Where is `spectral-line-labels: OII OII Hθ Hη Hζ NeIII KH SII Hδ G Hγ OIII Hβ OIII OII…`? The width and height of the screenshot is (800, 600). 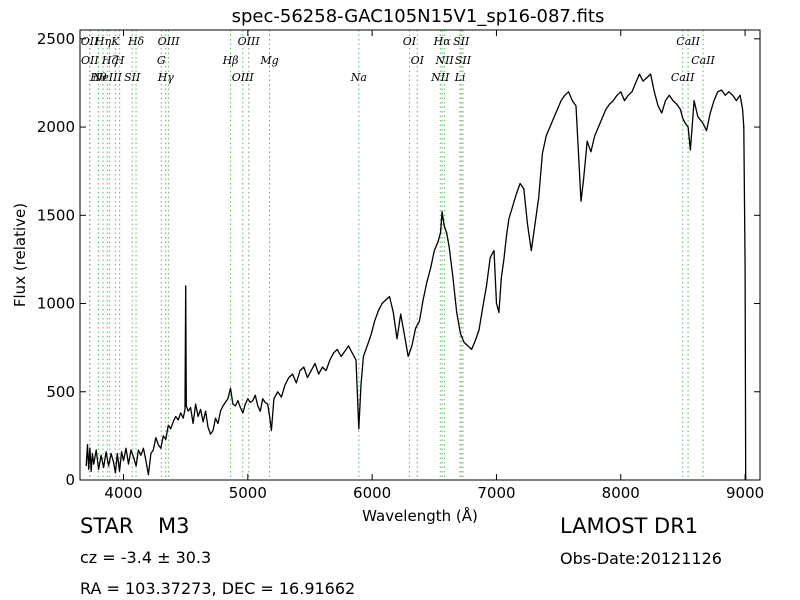 spectral-line-labels: OII OII Hθ Hη Hζ NeIII KH SII Hδ G Hγ OIII Hβ OIII OII… is located at coordinates (398, 59).